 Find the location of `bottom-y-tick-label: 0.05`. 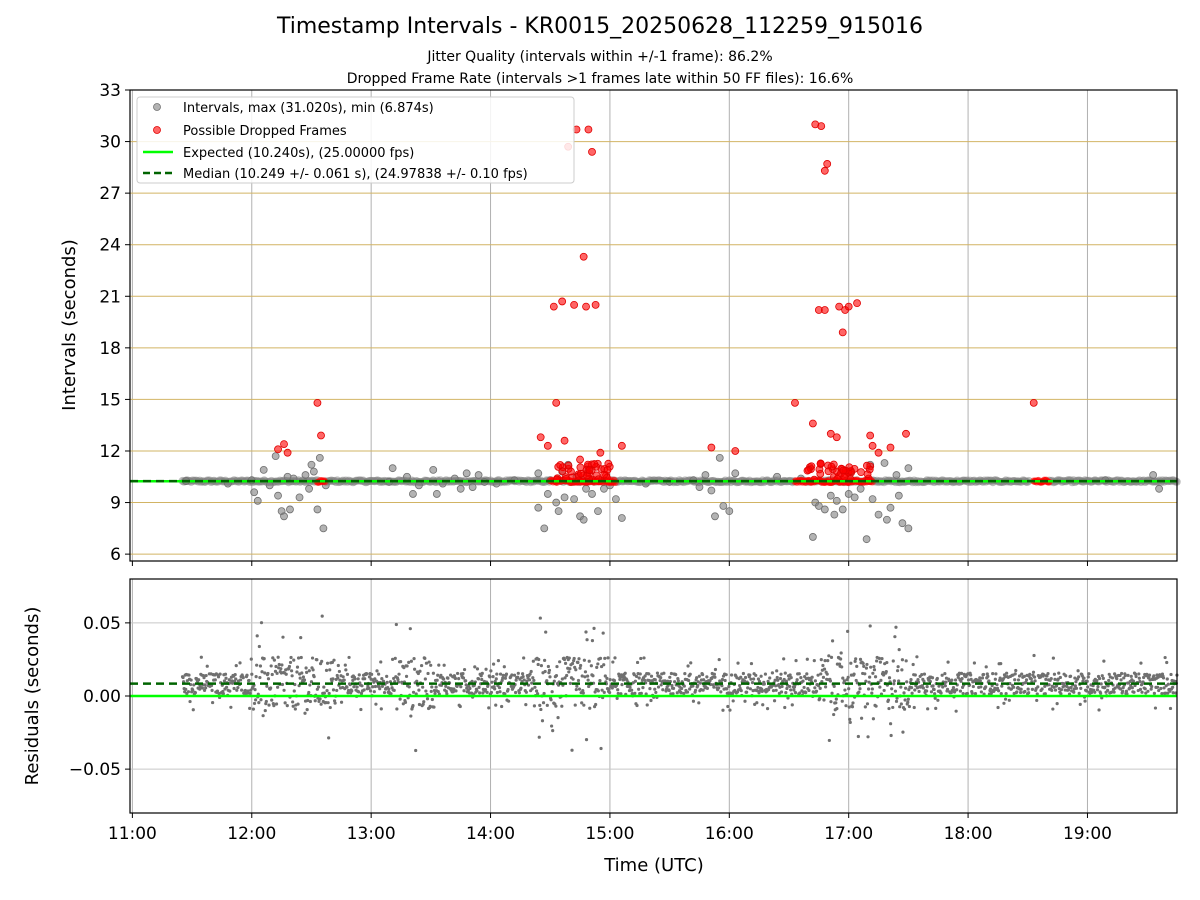

bottom-y-tick-label: 0.05 is located at coordinates (102, 624).